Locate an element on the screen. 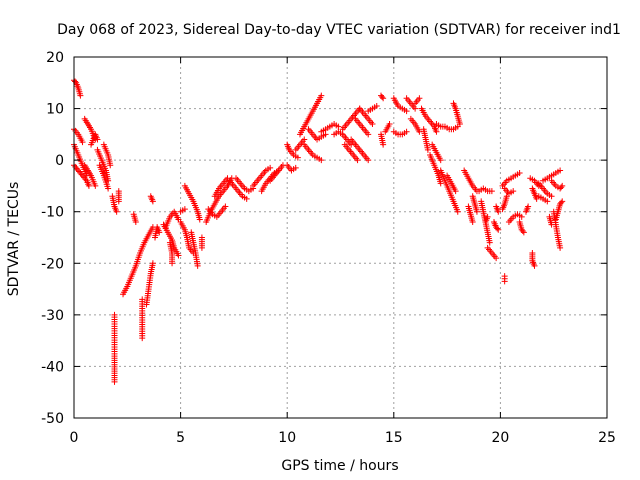 The width and height of the screenshot is (640, 480). y-tick-label: -10 is located at coordinates (52, 213).